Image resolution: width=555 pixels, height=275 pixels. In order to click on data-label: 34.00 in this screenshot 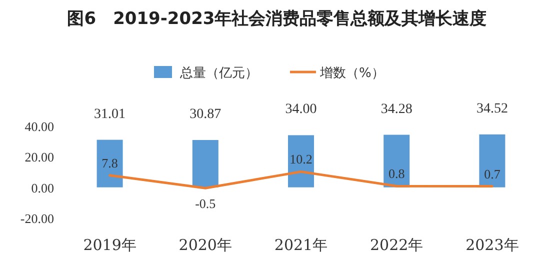, I will do `click(301, 110)`.